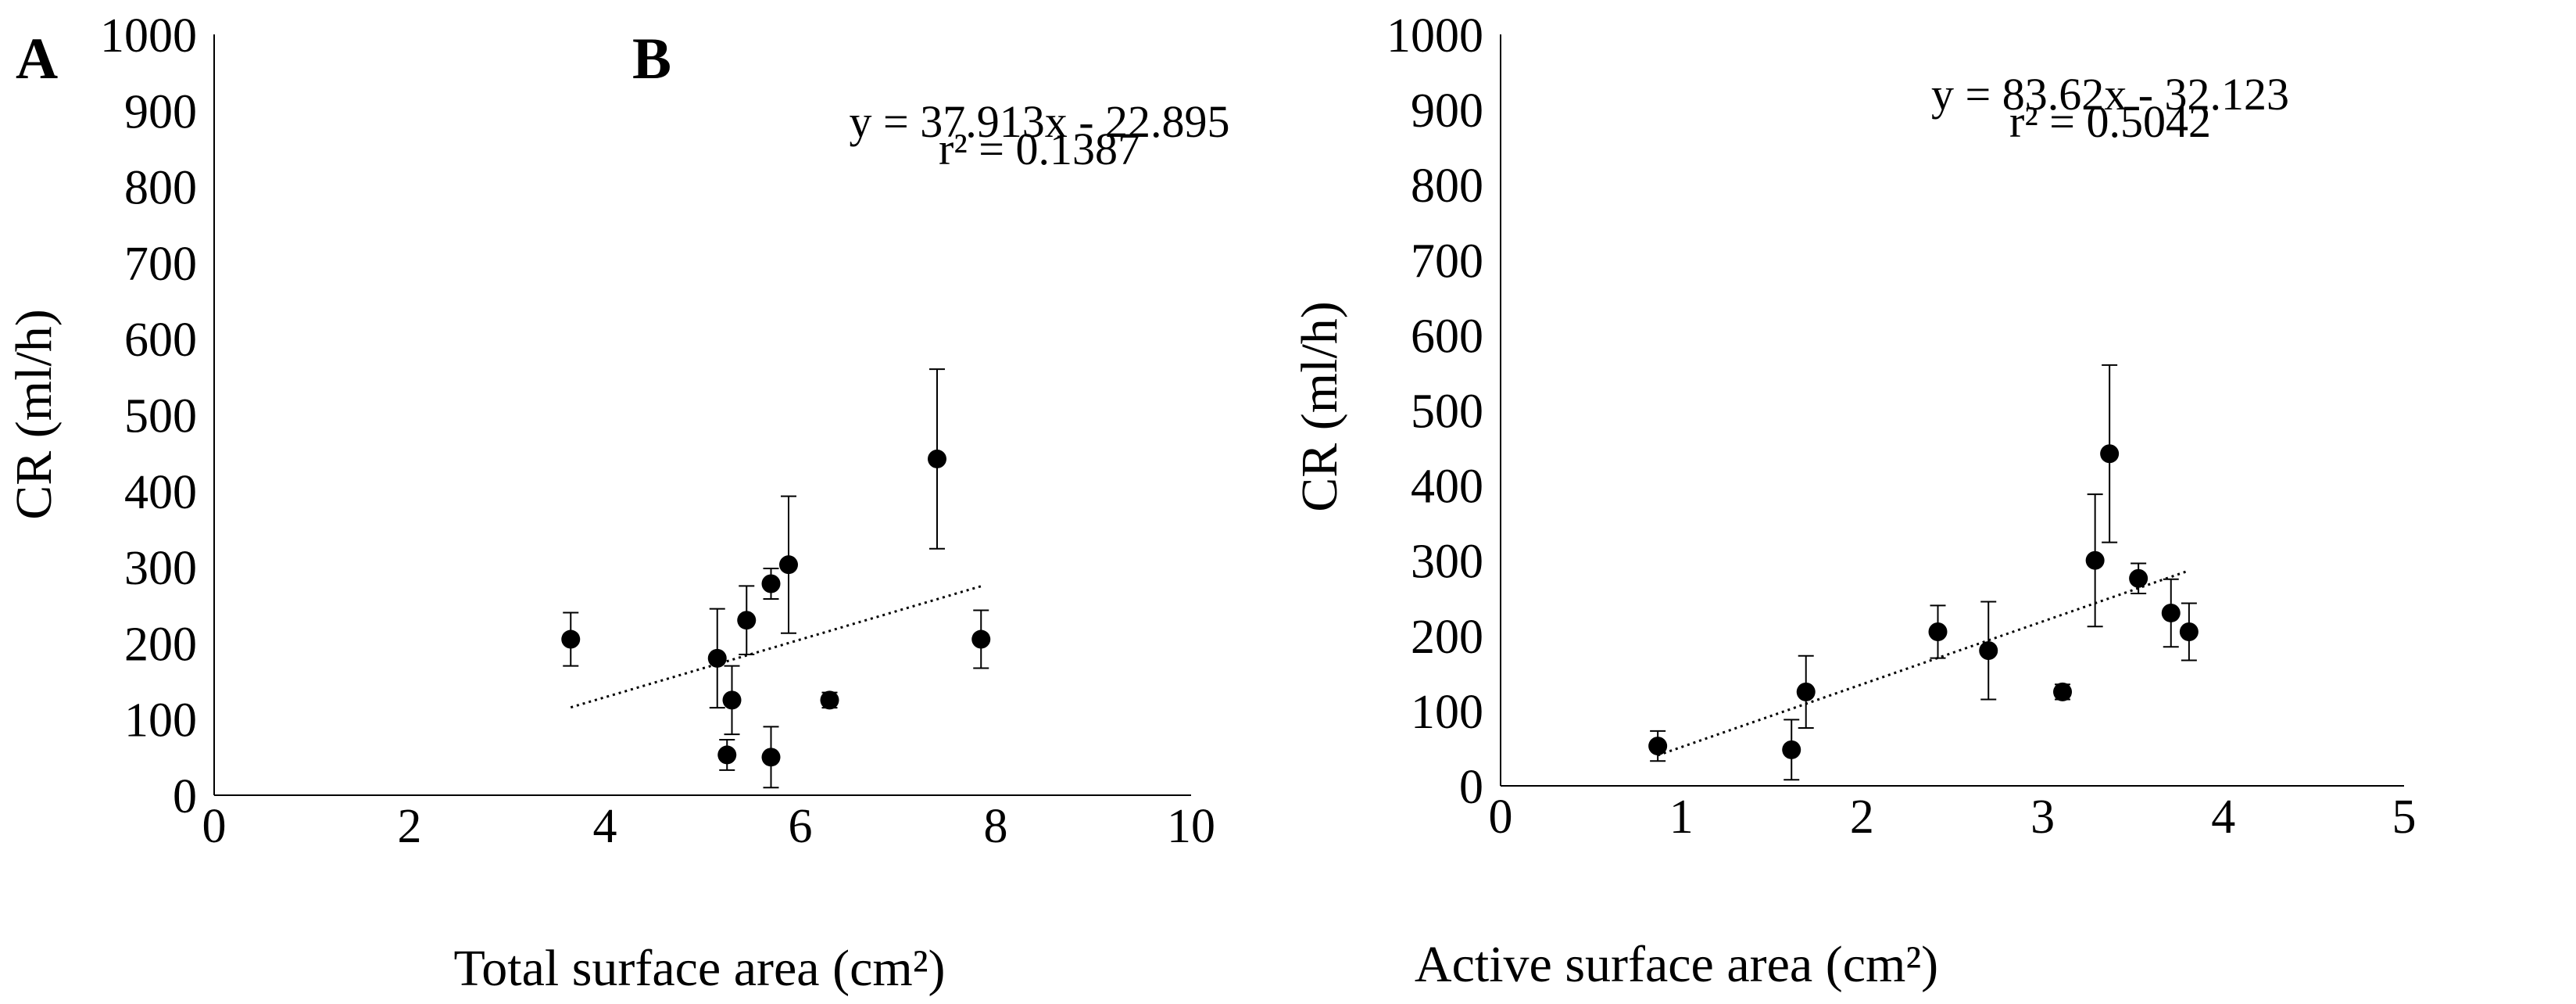 This screenshot has height=1004, width=2576. Describe the element at coordinates (1039, 121) in the screenshot. I see `panel-a-equation: y = 37.913x - 22.895` at that location.